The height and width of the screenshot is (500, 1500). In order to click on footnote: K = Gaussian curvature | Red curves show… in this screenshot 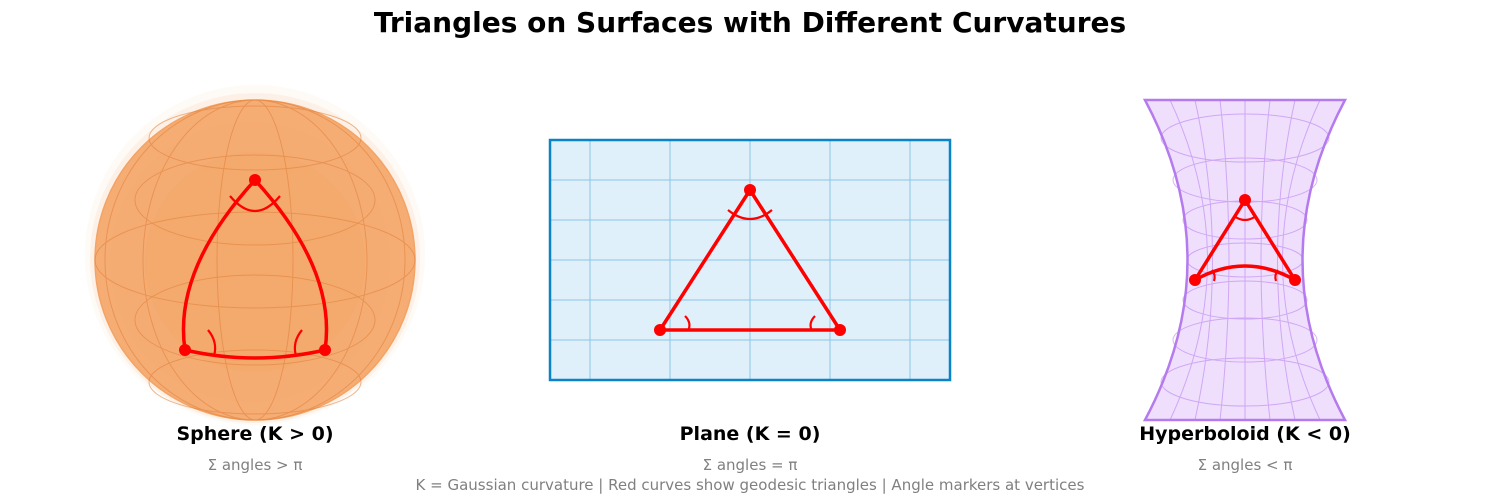, I will do `click(750, 485)`.